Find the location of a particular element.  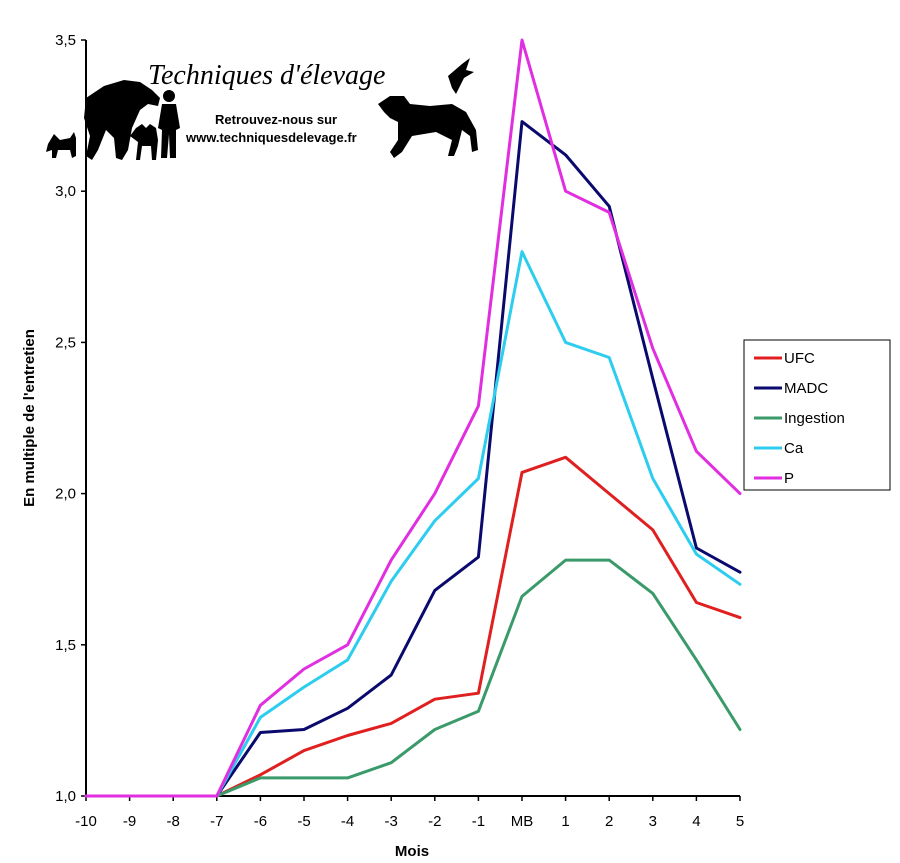

x-tick-label: -6 is located at coordinates (260, 821).